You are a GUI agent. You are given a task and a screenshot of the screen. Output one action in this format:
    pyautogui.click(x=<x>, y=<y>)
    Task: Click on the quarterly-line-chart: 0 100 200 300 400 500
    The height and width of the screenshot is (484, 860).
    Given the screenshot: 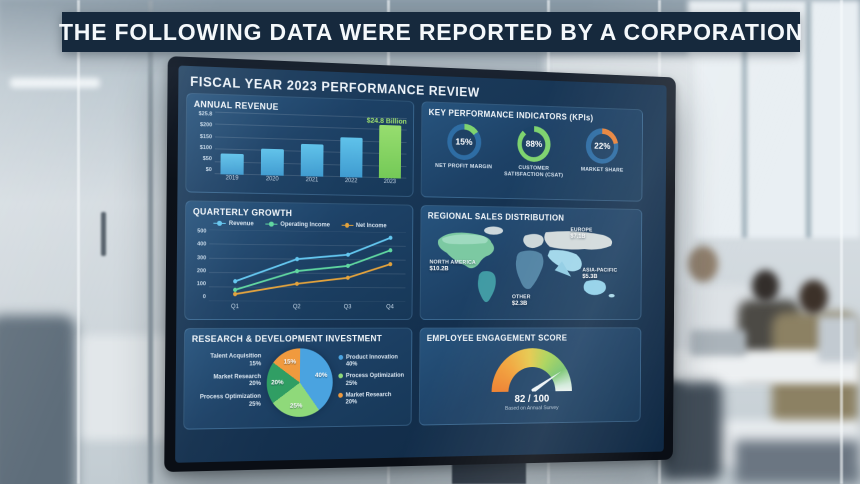 What is the action you would take?
    pyautogui.click(x=299, y=265)
    